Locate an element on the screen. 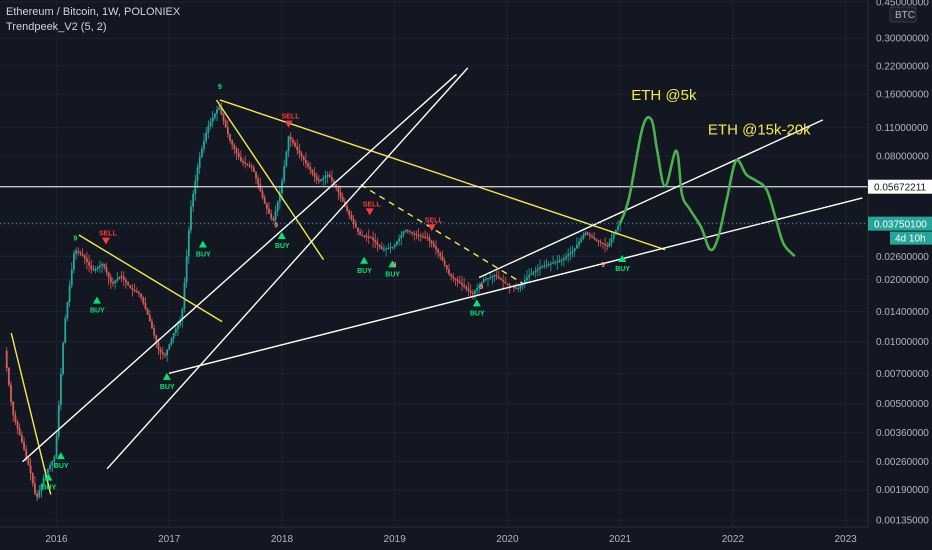  year-tick-label: 2020 is located at coordinates (507, 539).